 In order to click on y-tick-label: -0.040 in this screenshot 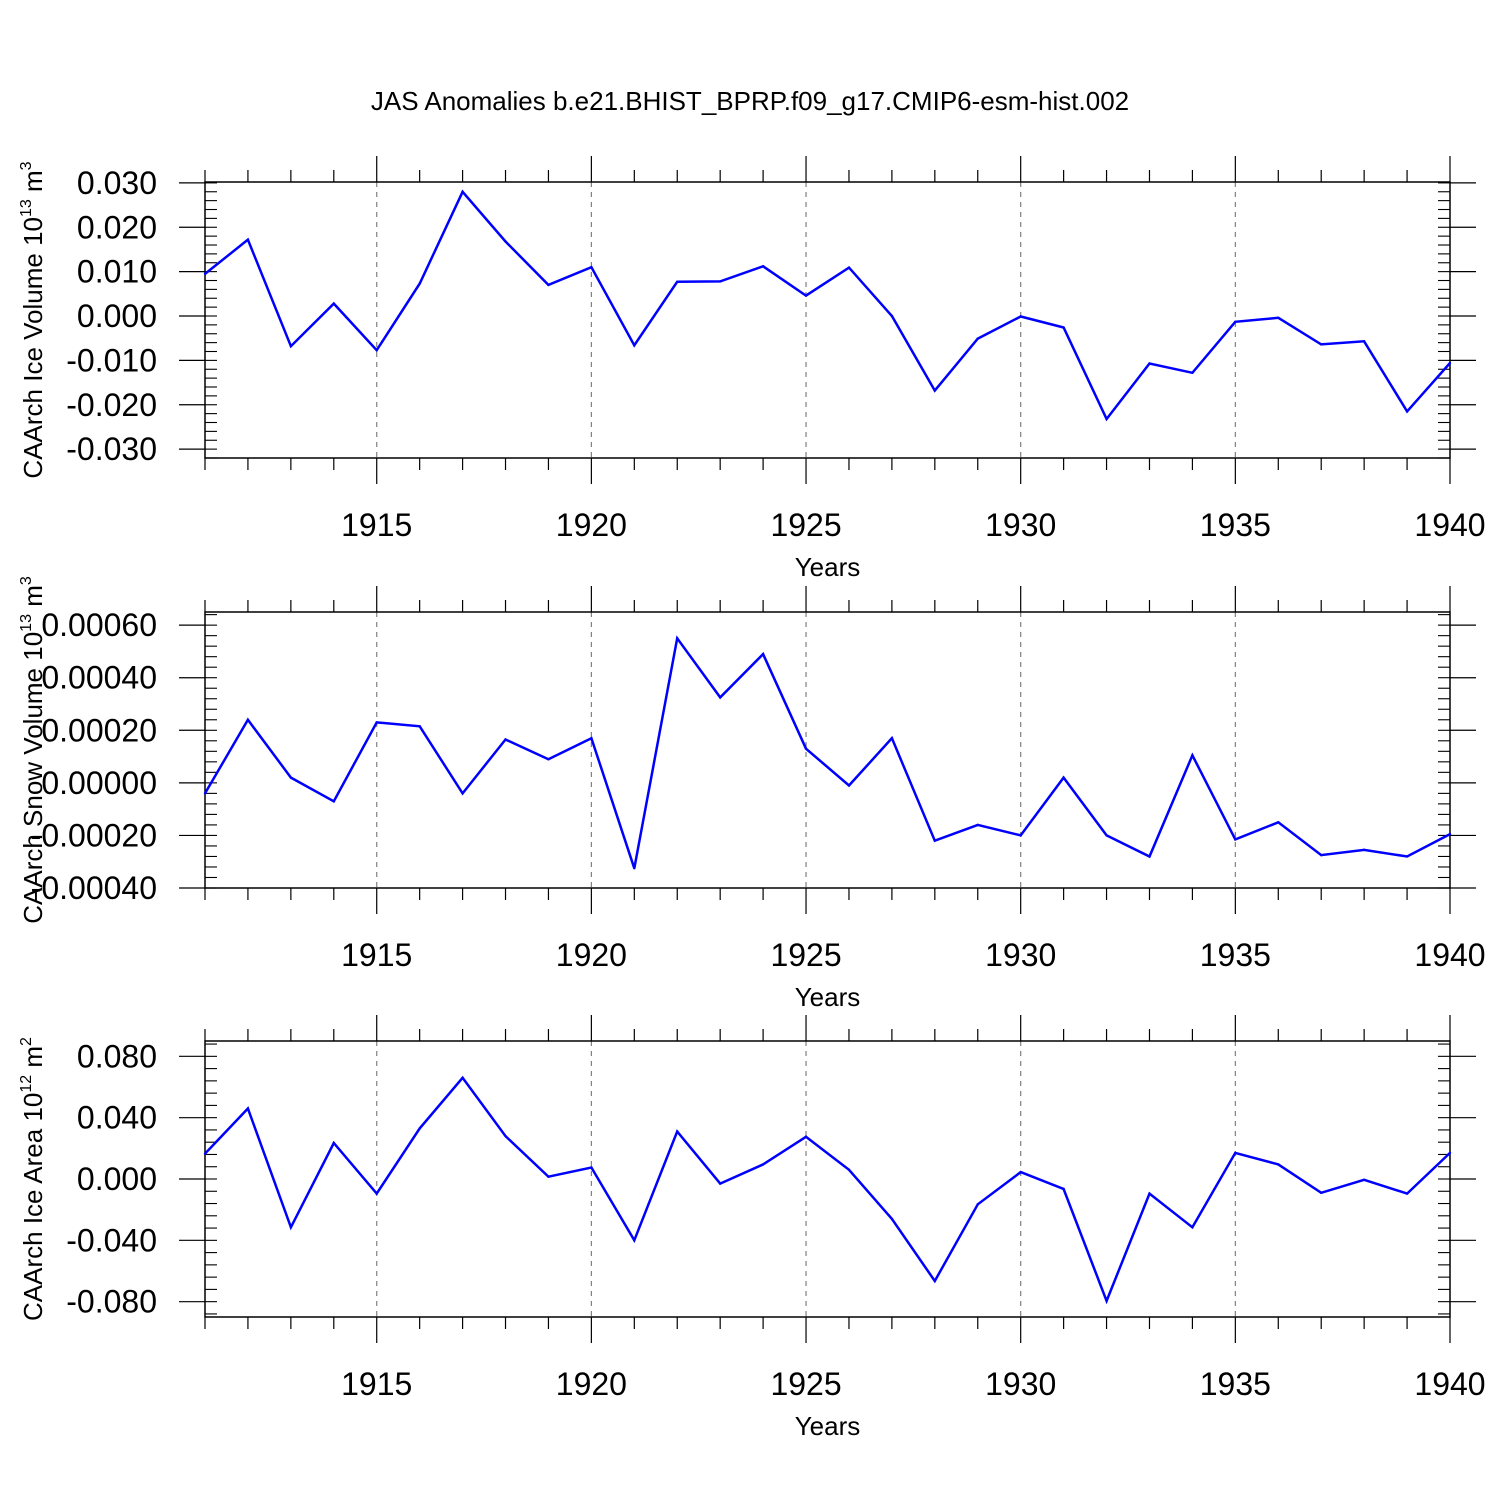, I will do `click(111, 1240)`.